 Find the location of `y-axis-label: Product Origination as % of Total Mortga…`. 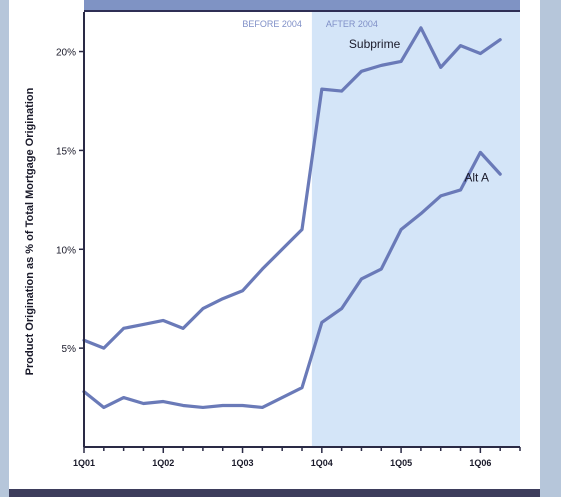

y-axis-label: Product Origination as % of Total Mortga… is located at coordinates (30, 231).